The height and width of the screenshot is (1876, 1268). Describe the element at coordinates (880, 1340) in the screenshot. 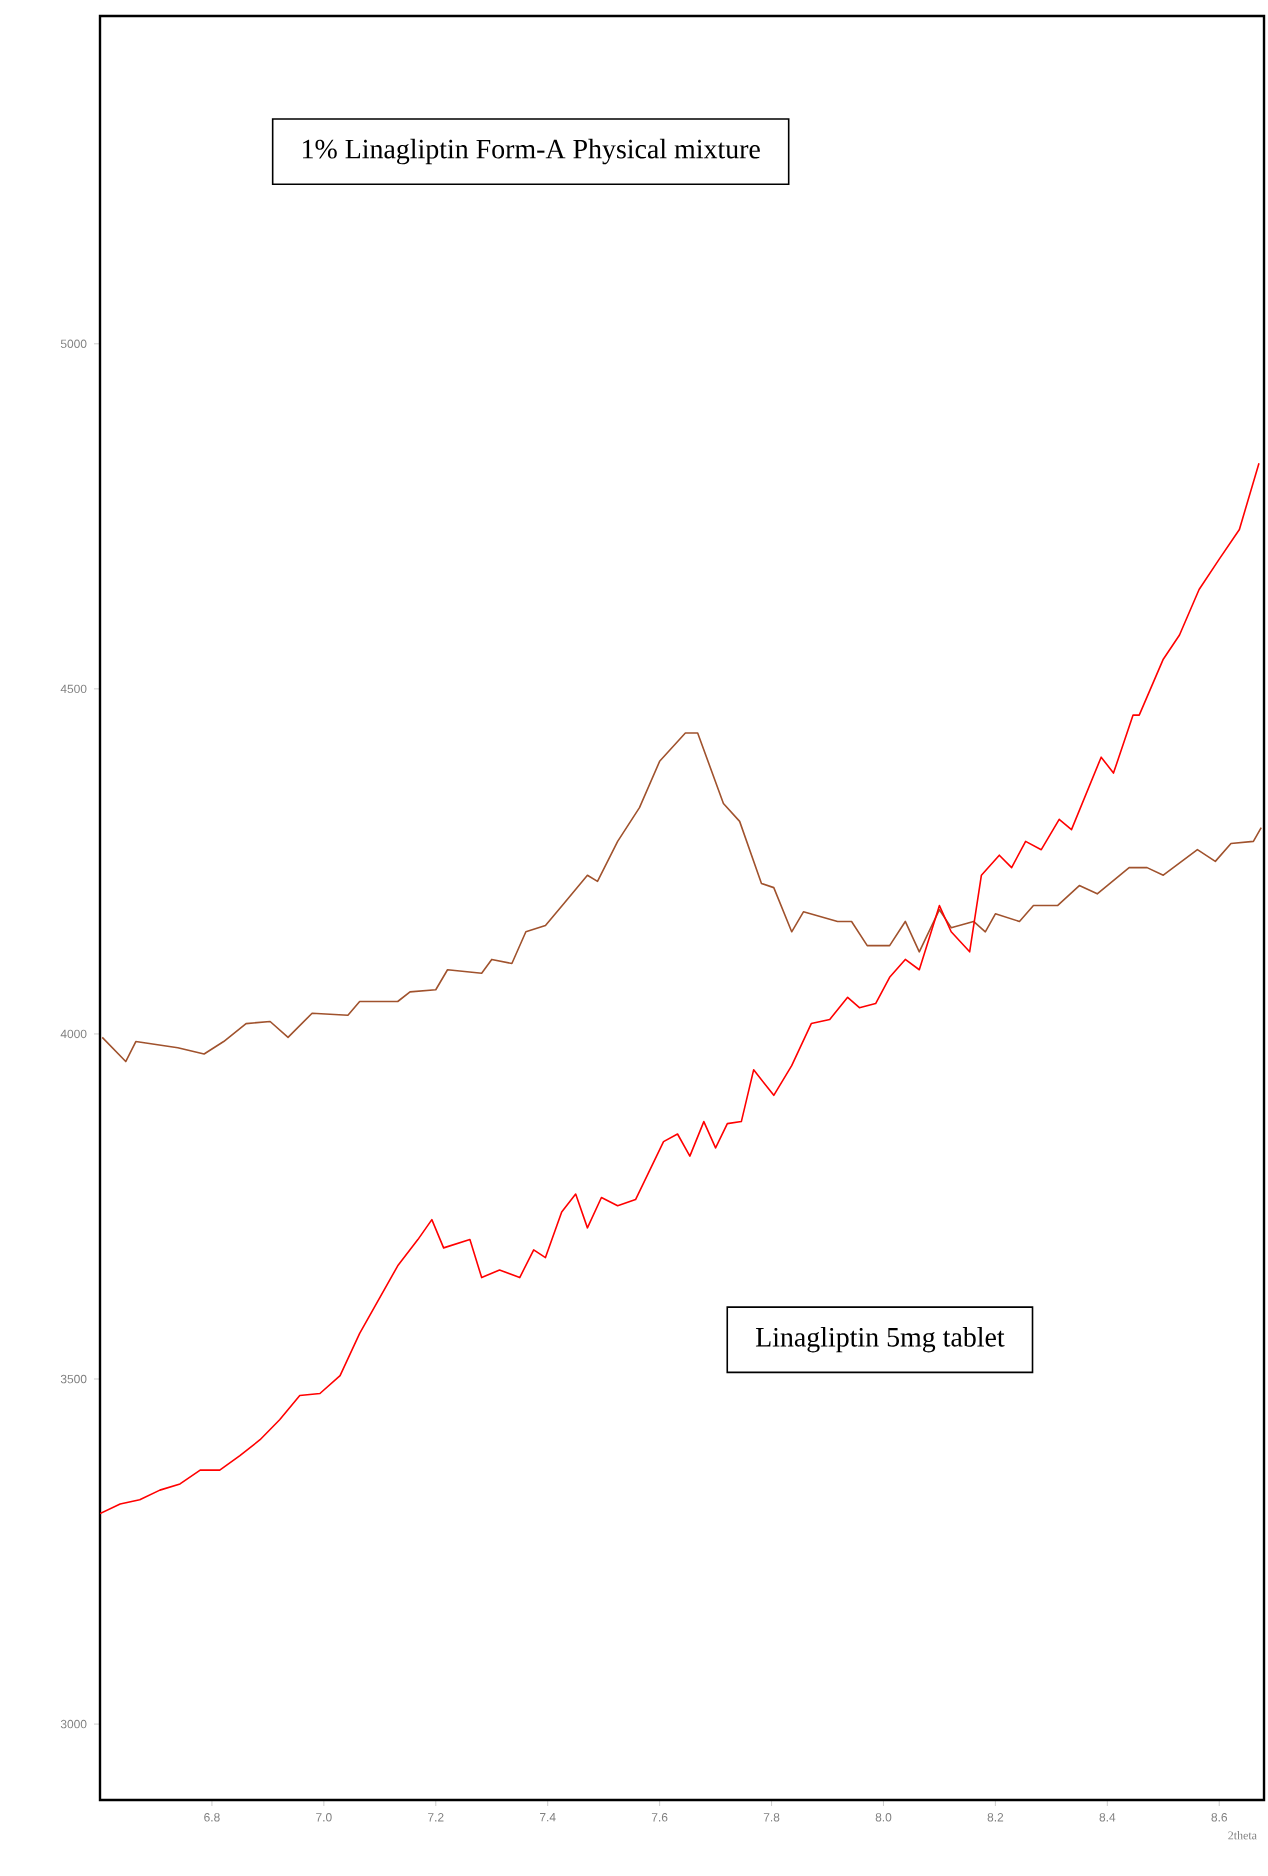

I see `annotation: Linagliptin 5mg tablet` at that location.